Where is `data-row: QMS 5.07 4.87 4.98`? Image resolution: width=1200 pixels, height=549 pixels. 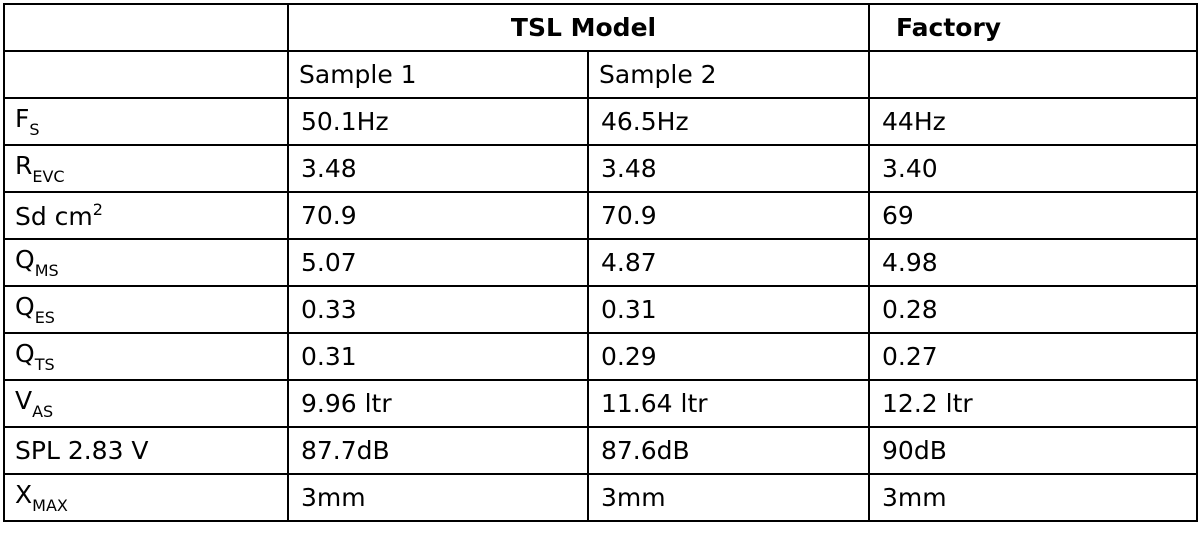 data-row: QMS 5.07 4.87 4.98 is located at coordinates (601, 262).